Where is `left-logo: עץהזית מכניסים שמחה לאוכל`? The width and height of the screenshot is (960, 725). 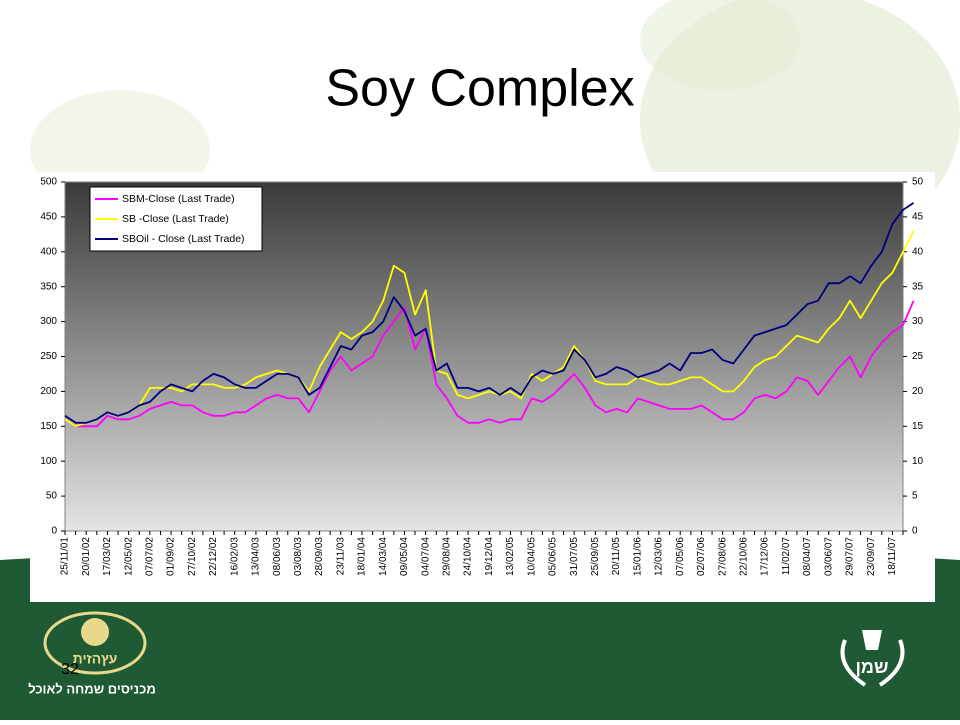
left-logo: עץהזית מכניסים שמחה לאוכל is located at coordinates (92, 653).